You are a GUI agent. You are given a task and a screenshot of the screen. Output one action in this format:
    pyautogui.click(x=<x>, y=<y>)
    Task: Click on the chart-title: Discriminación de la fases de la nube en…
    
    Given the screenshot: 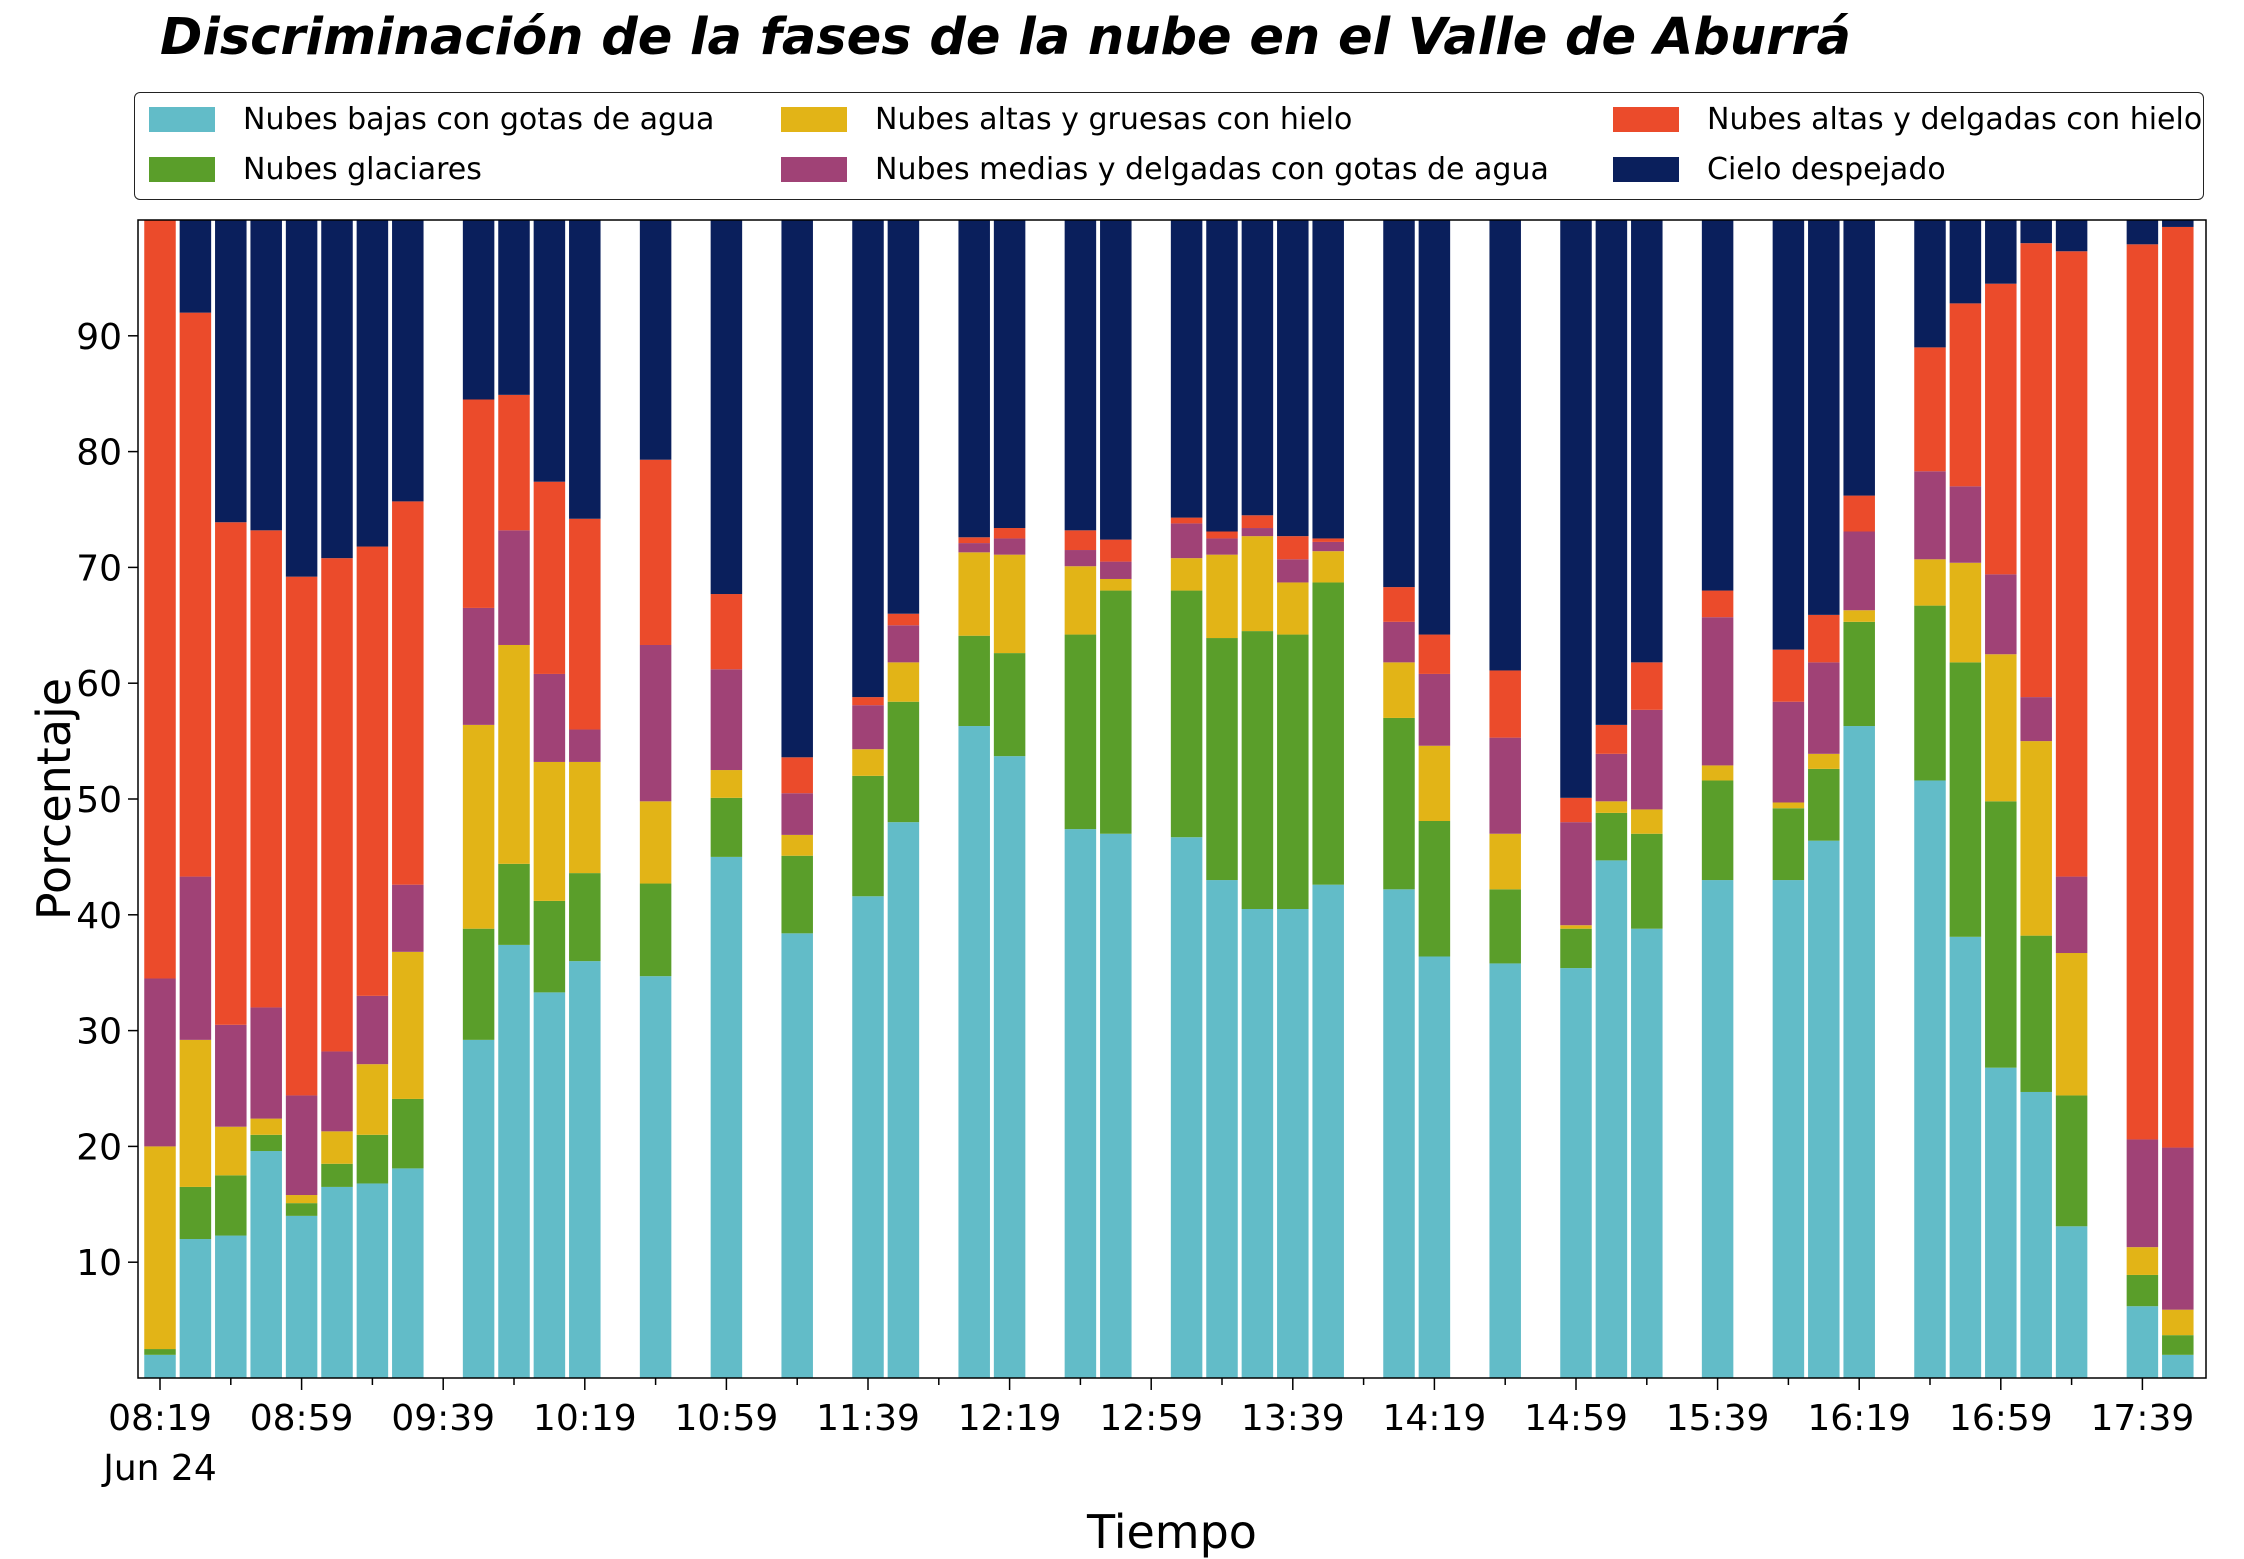 What is the action you would take?
    pyautogui.click(x=1005, y=37)
    